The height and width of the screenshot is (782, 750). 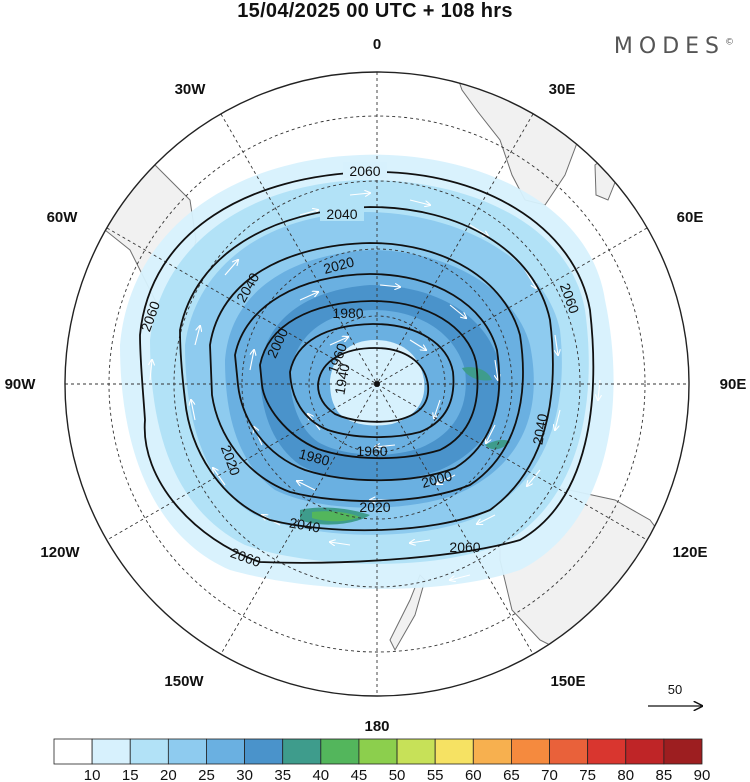 What do you see at coordinates (689, 552) in the screenshot?
I see `lon-label-120e: 120E` at bounding box center [689, 552].